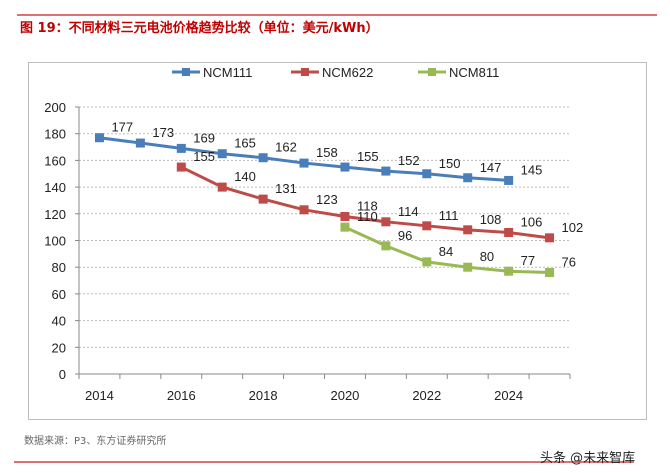 The height and width of the screenshot is (473, 670). What do you see at coordinates (186, 72) in the screenshot?
I see `legend-marker-NCM111` at bounding box center [186, 72].